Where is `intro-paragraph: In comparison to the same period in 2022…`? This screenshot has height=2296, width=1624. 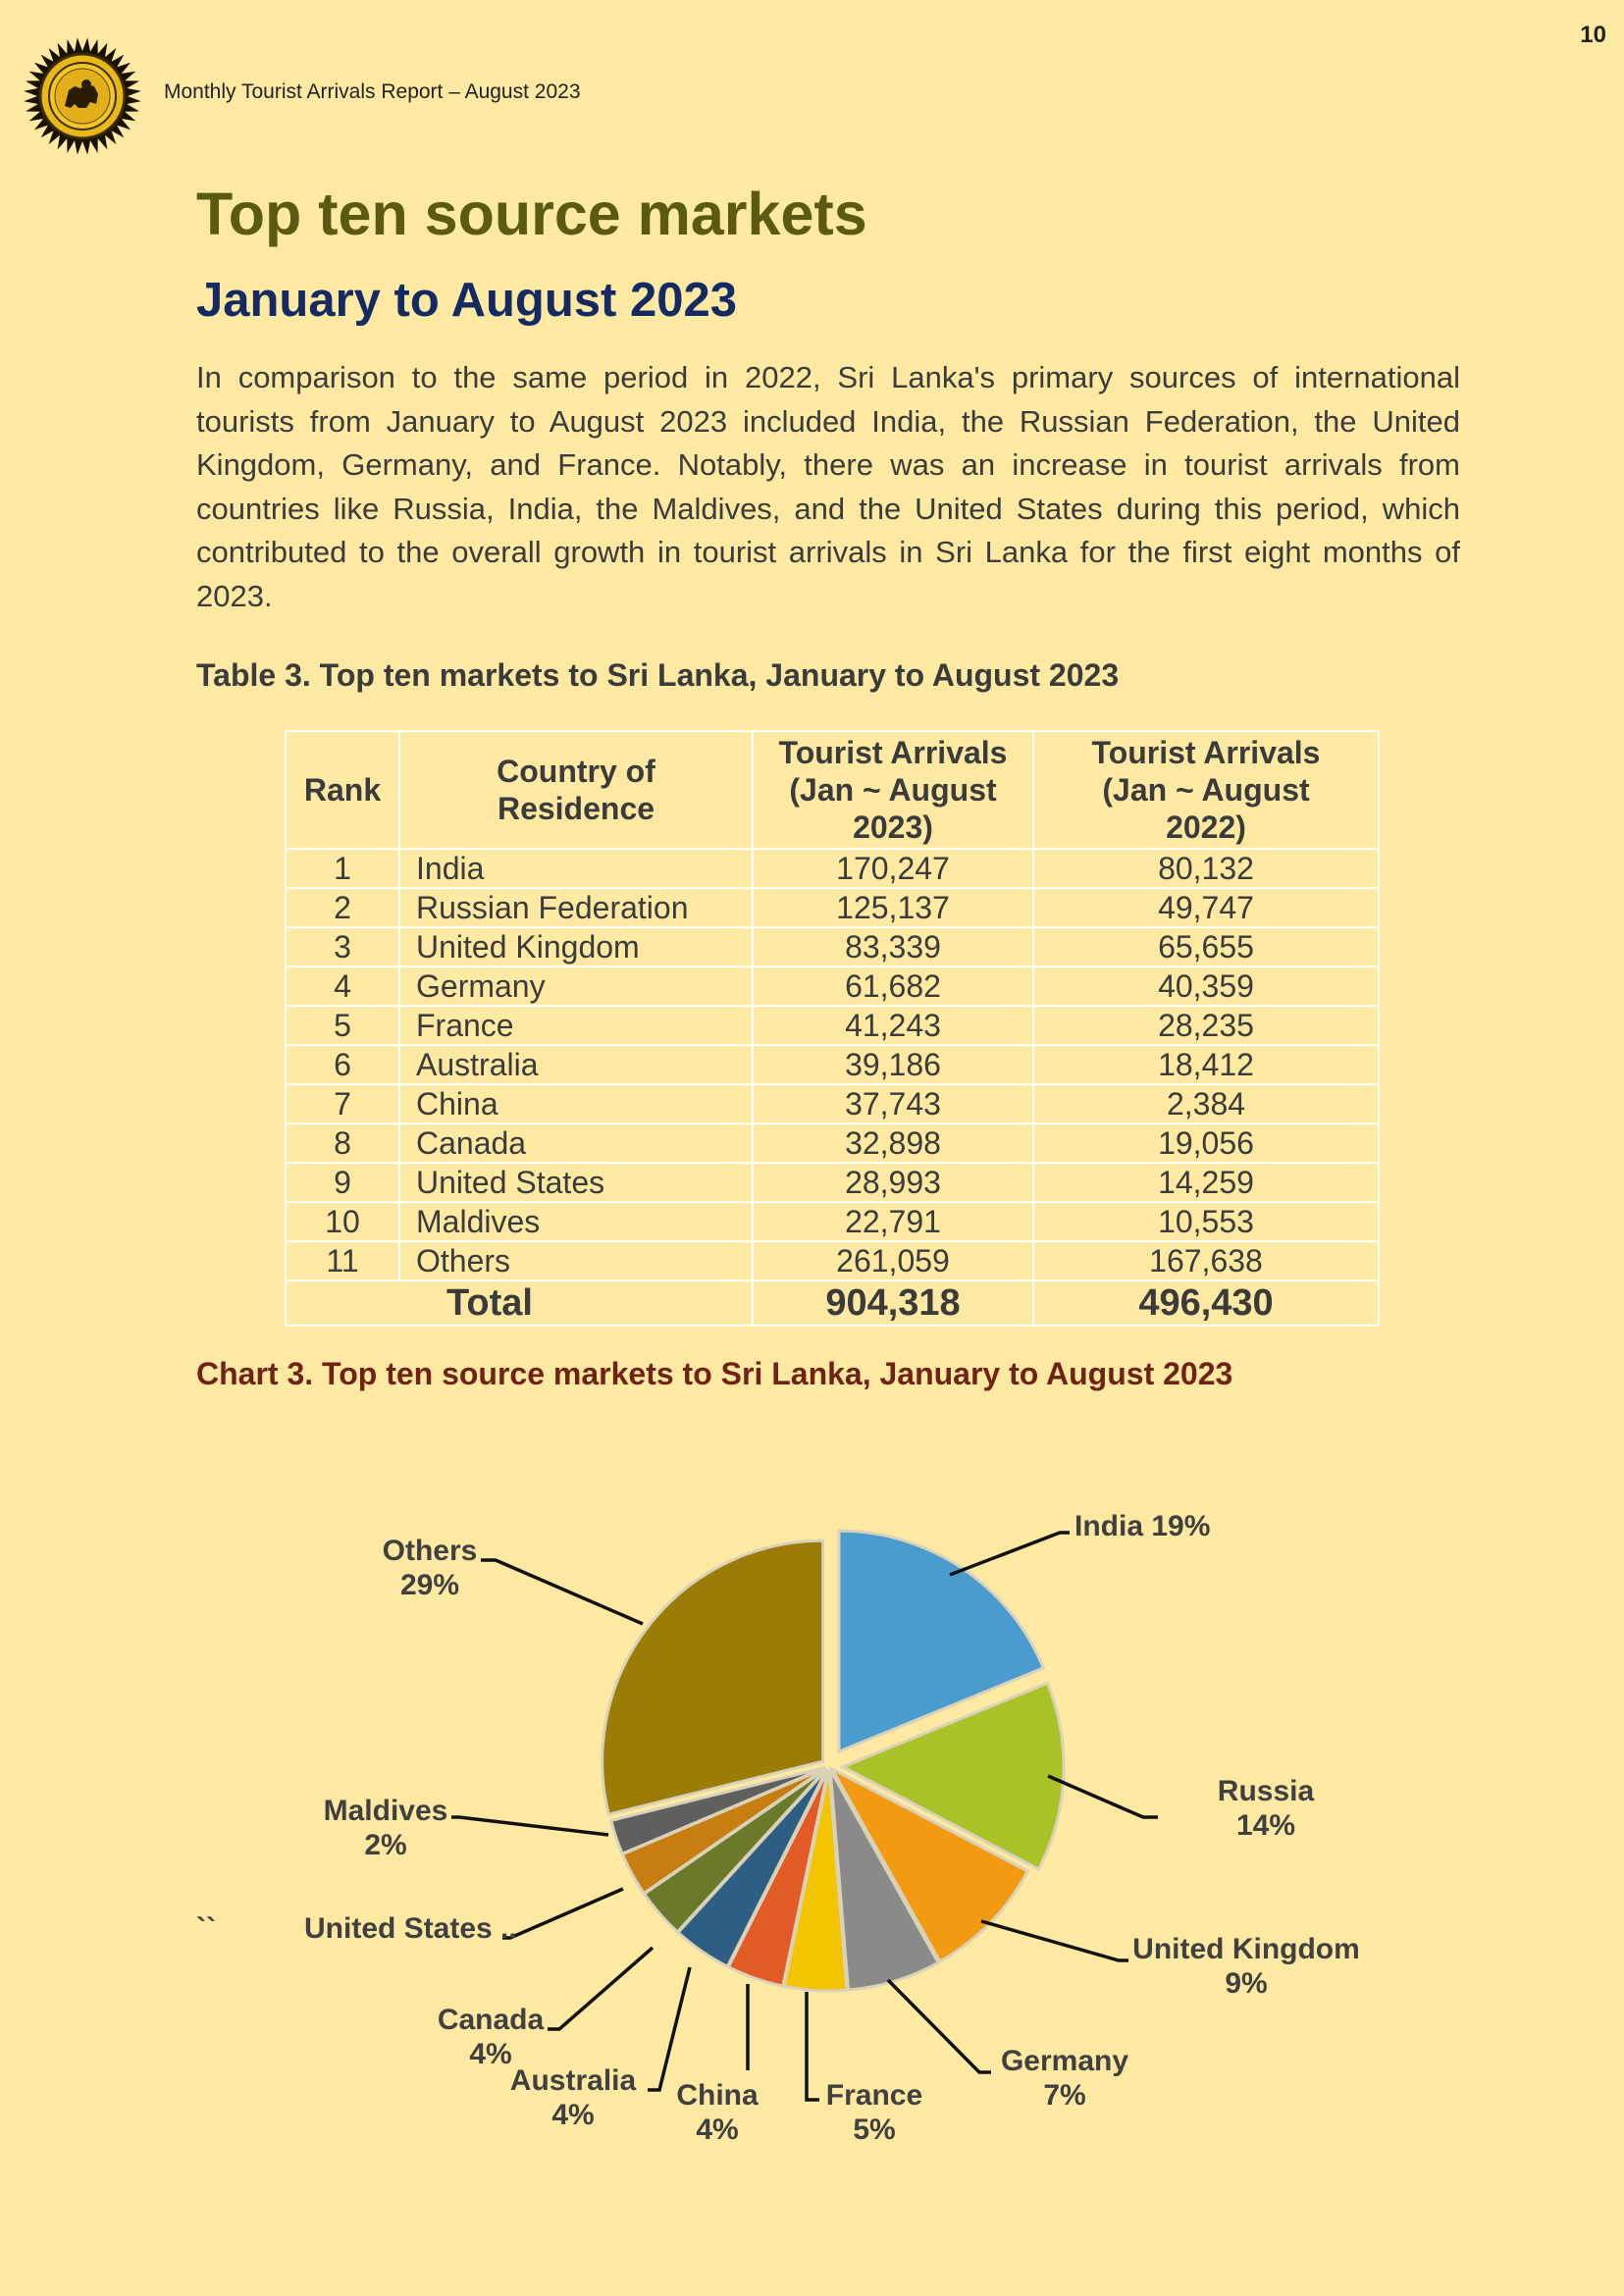 intro-paragraph: In comparison to the same period in 2022… is located at coordinates (828, 486).